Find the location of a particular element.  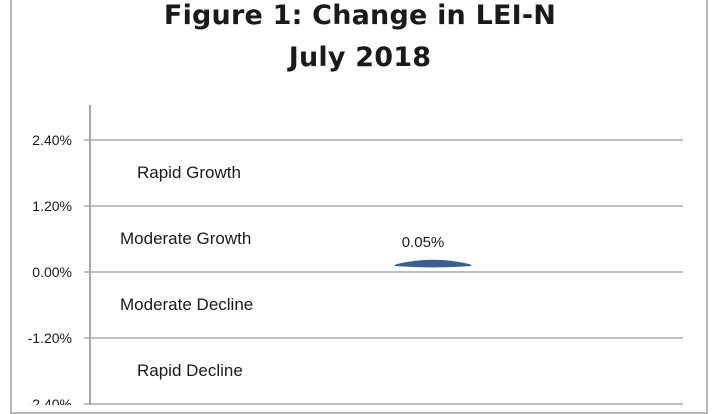

y-tick-label: 2.40% is located at coordinates (52, 140).